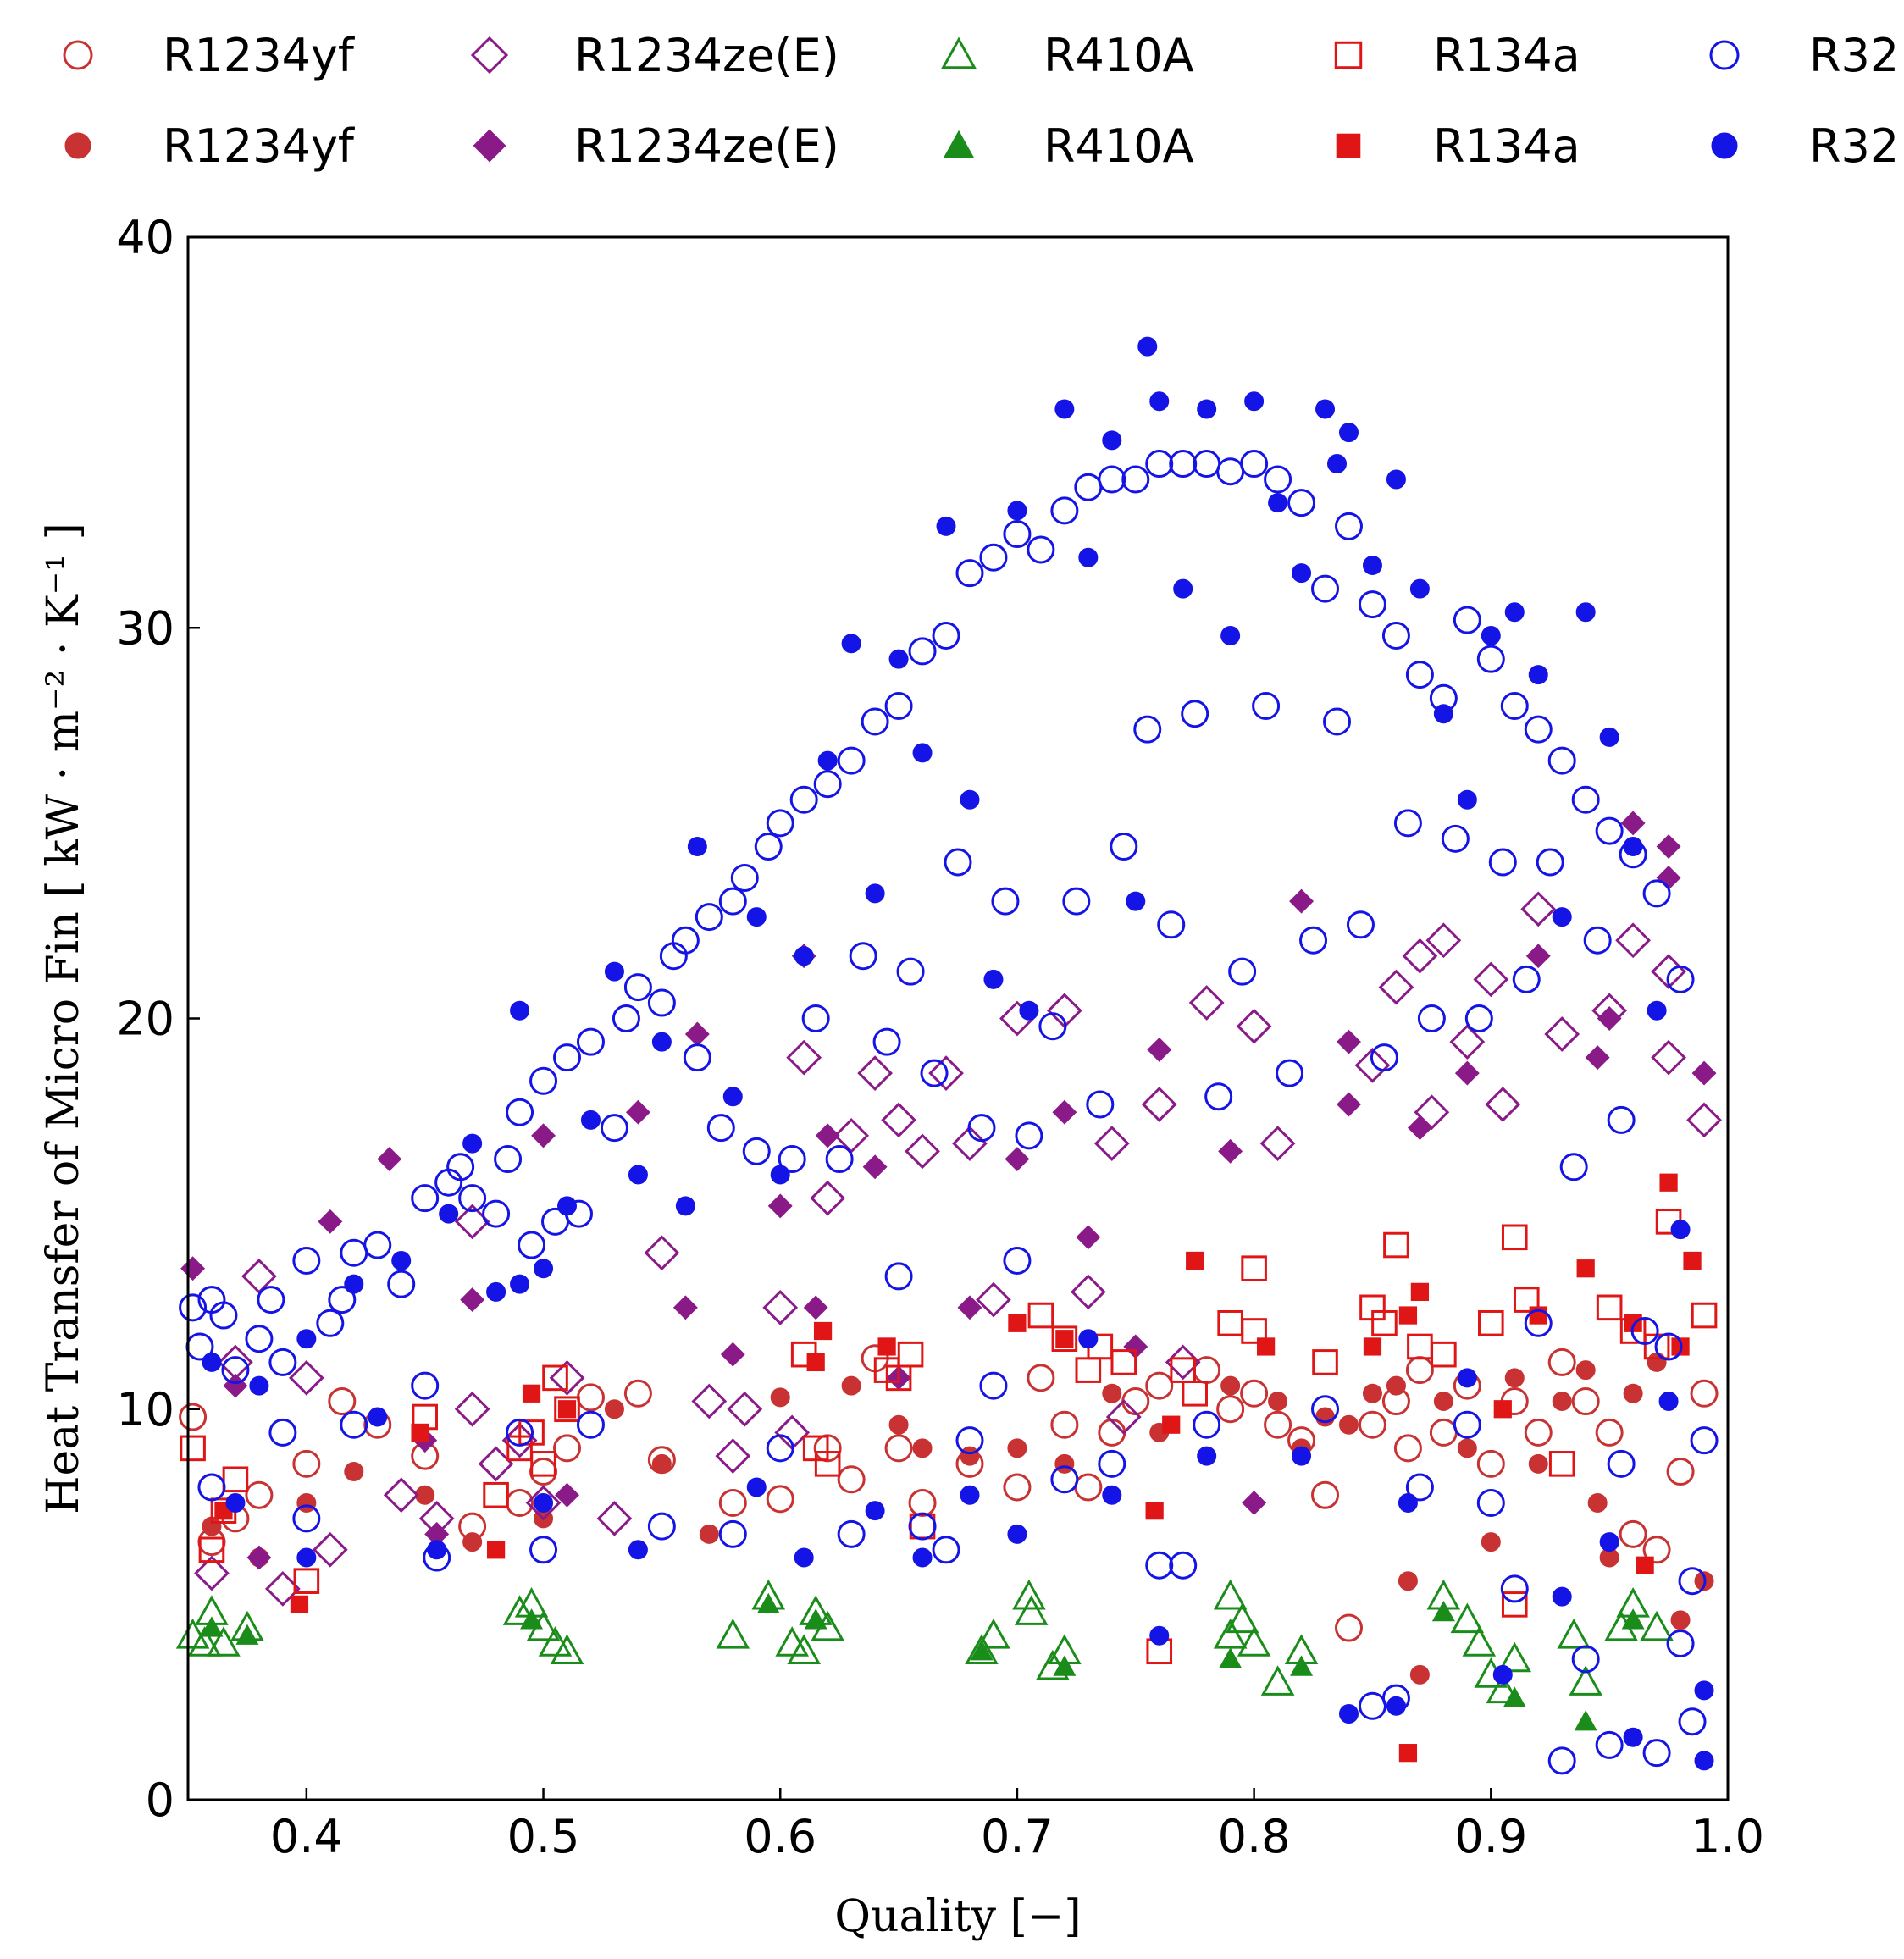 This screenshot has width=1904, height=1959. I want to click on x-axis-label: Quality [−], so click(958, 1916).